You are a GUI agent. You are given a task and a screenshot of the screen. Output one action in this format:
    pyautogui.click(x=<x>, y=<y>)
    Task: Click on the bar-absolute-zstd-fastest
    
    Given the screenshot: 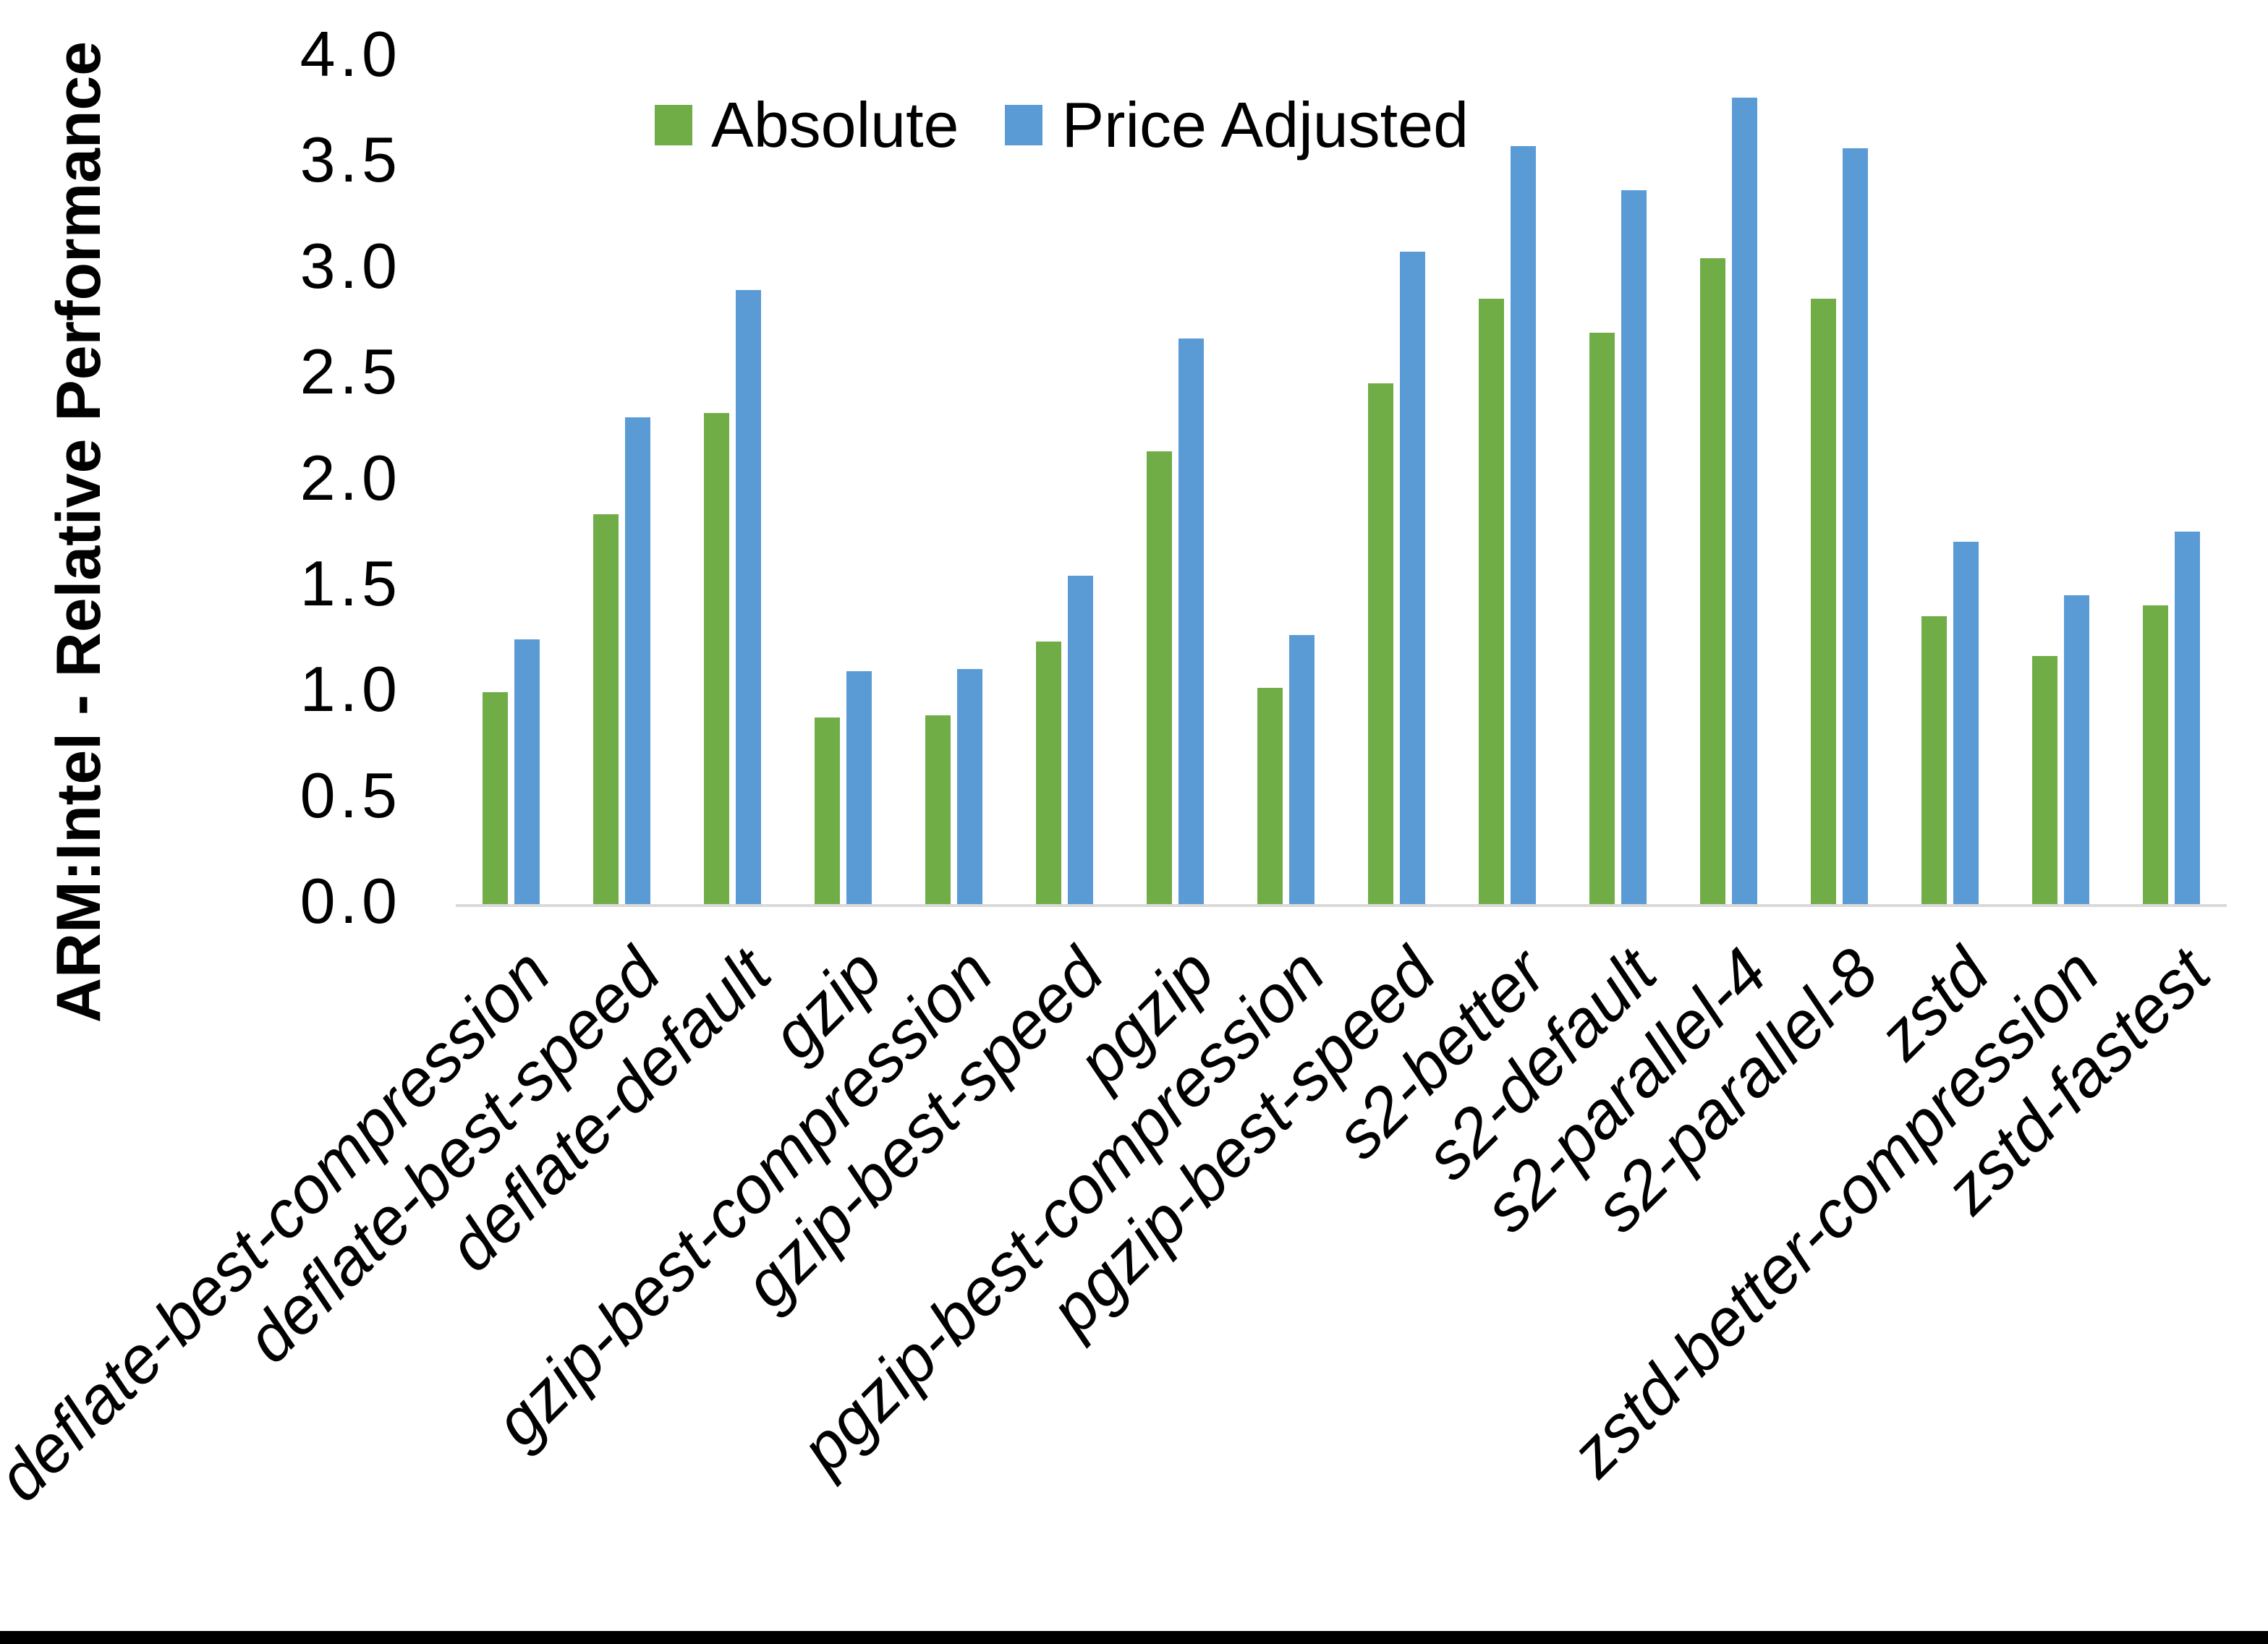 What is the action you would take?
    pyautogui.click(x=2155, y=754)
    